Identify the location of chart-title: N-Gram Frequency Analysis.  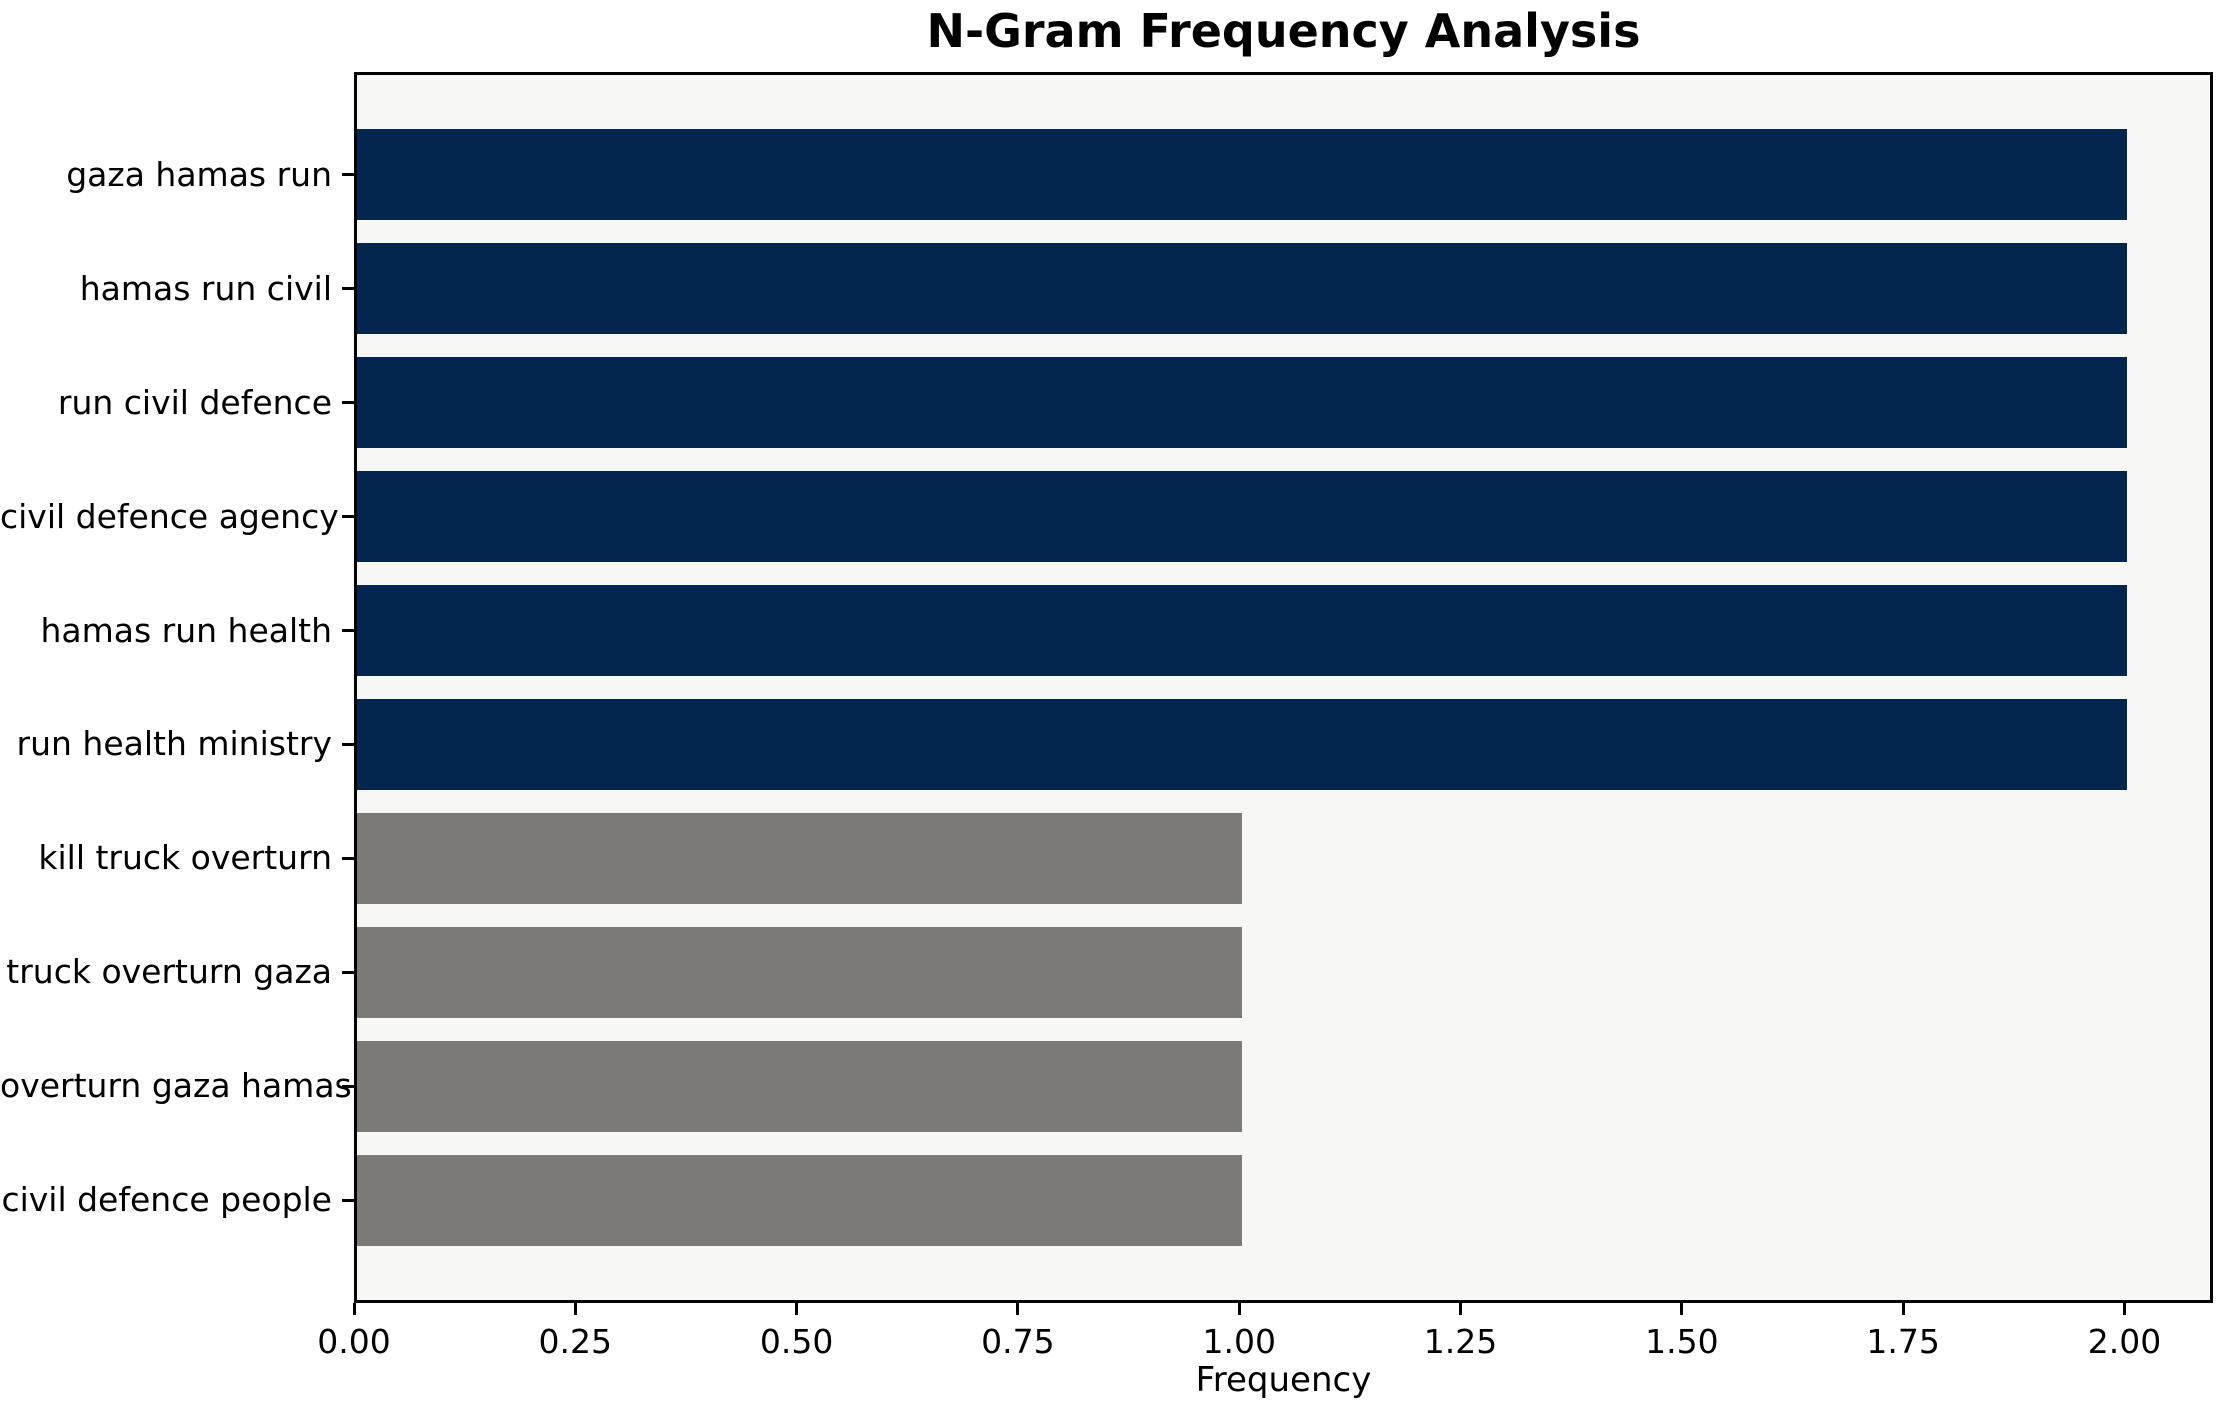
(1283, 31).